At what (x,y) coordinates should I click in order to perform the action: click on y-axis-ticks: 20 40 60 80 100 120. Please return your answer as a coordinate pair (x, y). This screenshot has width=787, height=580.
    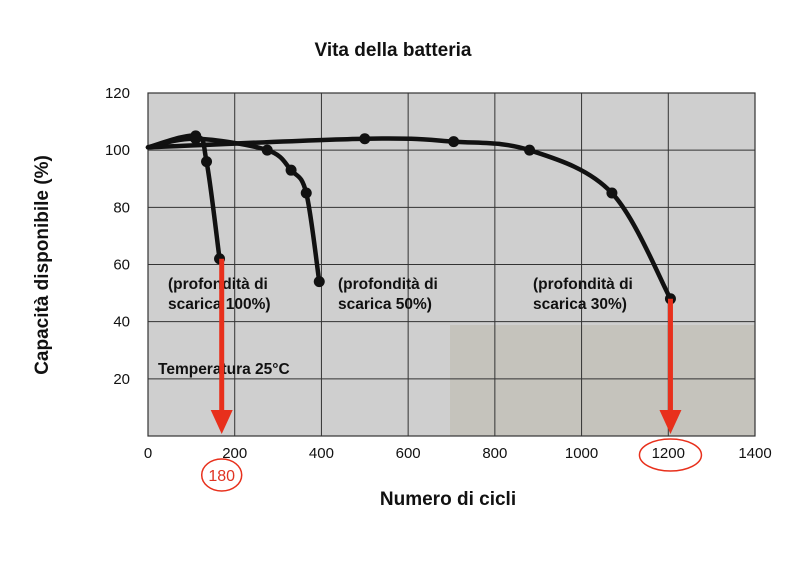
    Looking at the image, I should click on (117, 236).